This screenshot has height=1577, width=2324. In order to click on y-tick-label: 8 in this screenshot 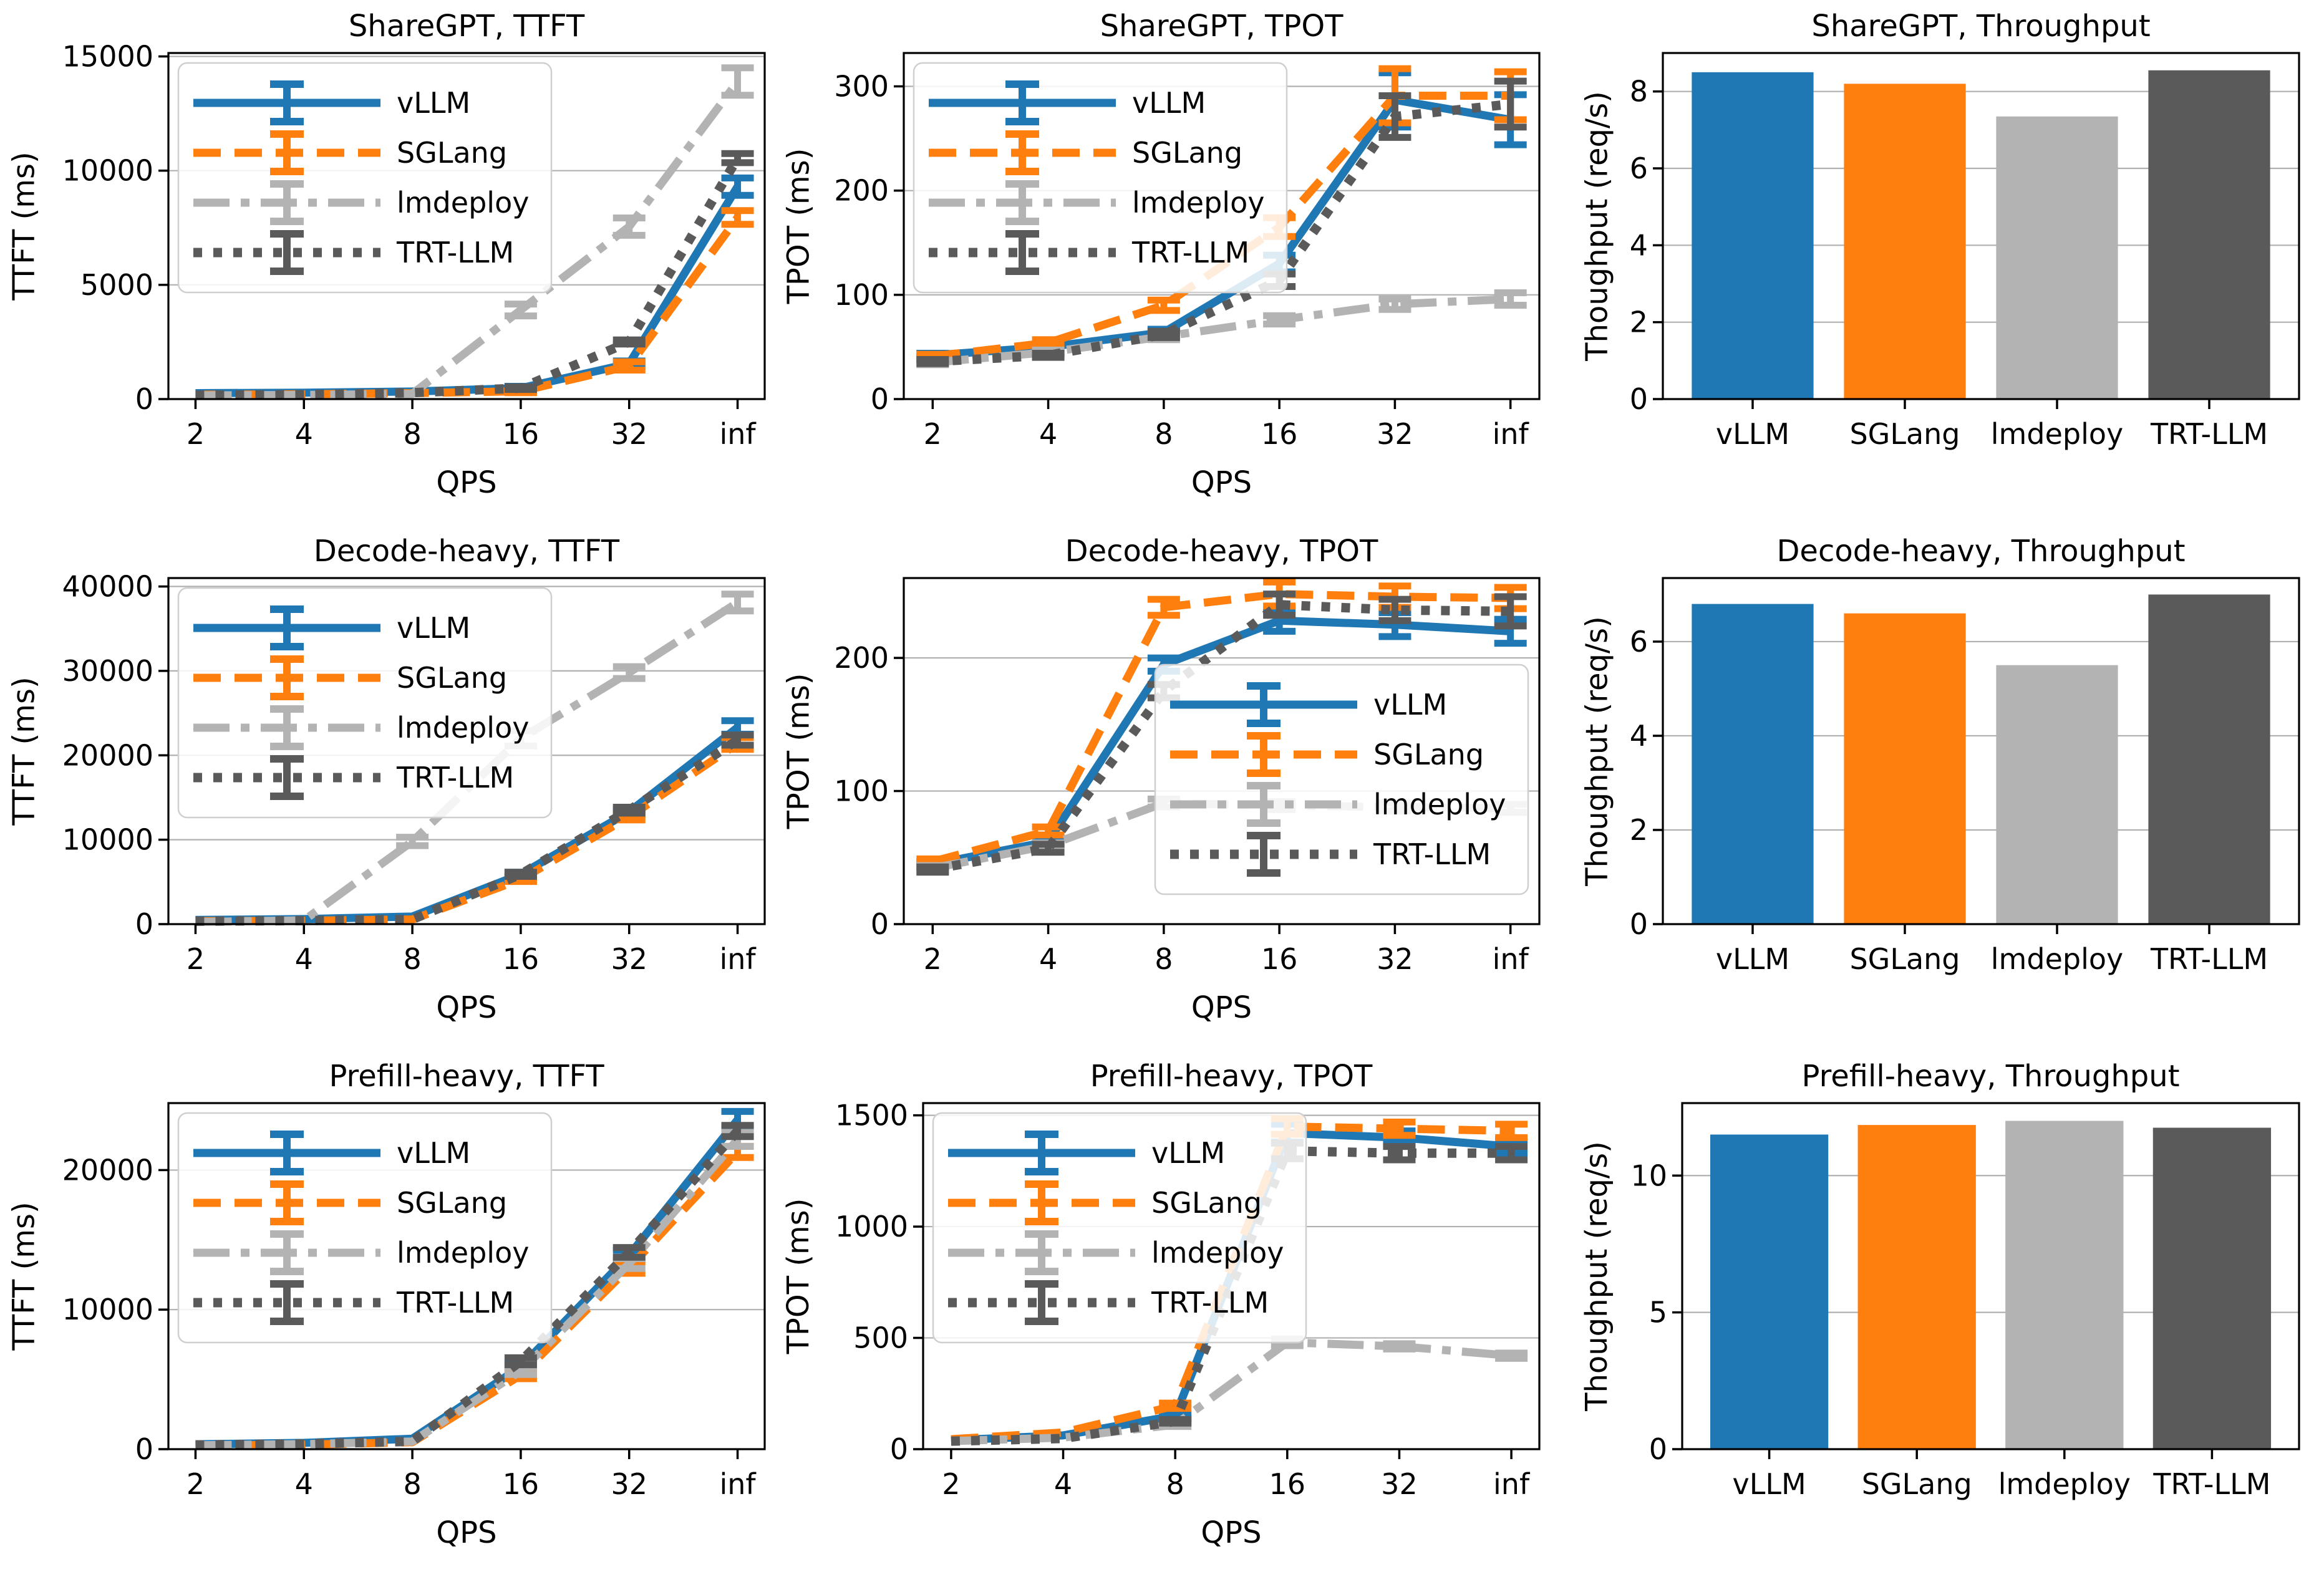, I will do `click(1639, 92)`.